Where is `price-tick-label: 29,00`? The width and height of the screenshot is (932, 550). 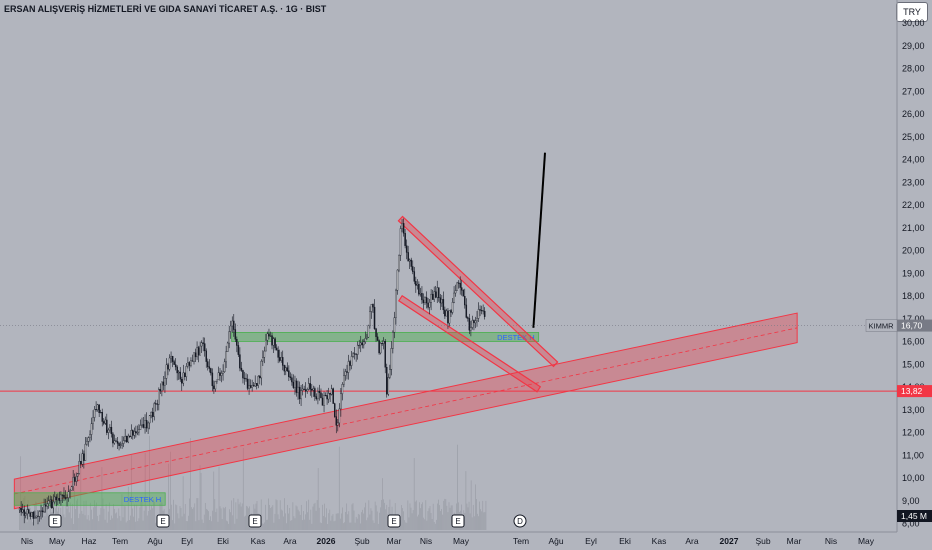 price-tick-label: 29,00 is located at coordinates (913, 46).